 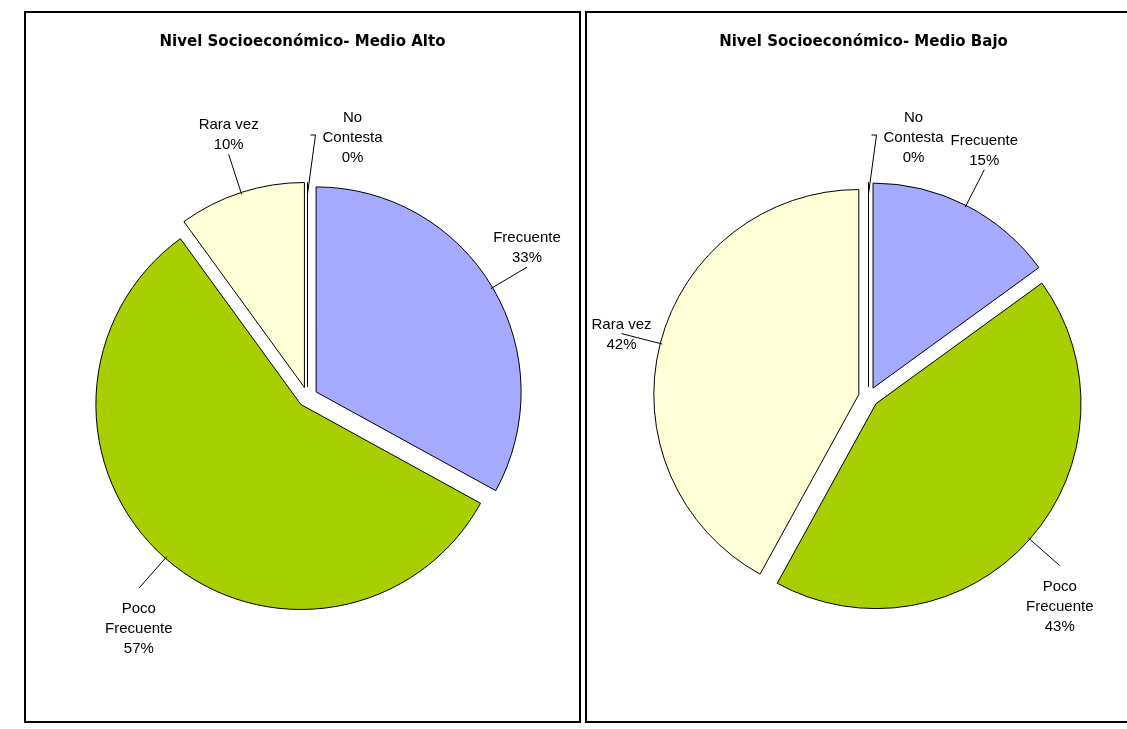 What do you see at coordinates (302, 41) in the screenshot?
I see `chart-title: Nivel Socioeconómico- Medio Alto` at bounding box center [302, 41].